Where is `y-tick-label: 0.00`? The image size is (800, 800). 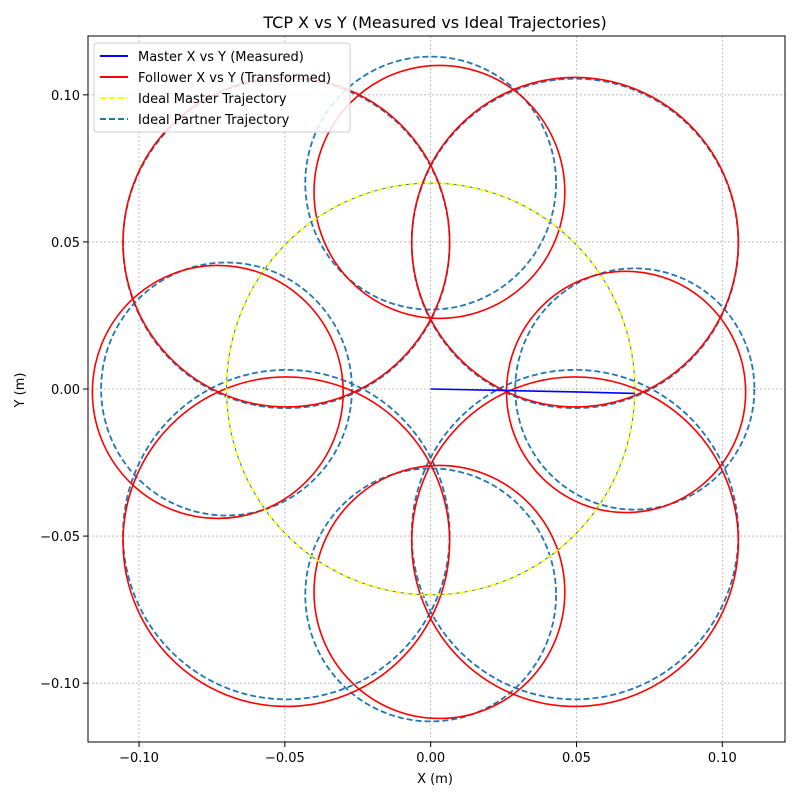 y-tick-label: 0.00 is located at coordinates (65, 390).